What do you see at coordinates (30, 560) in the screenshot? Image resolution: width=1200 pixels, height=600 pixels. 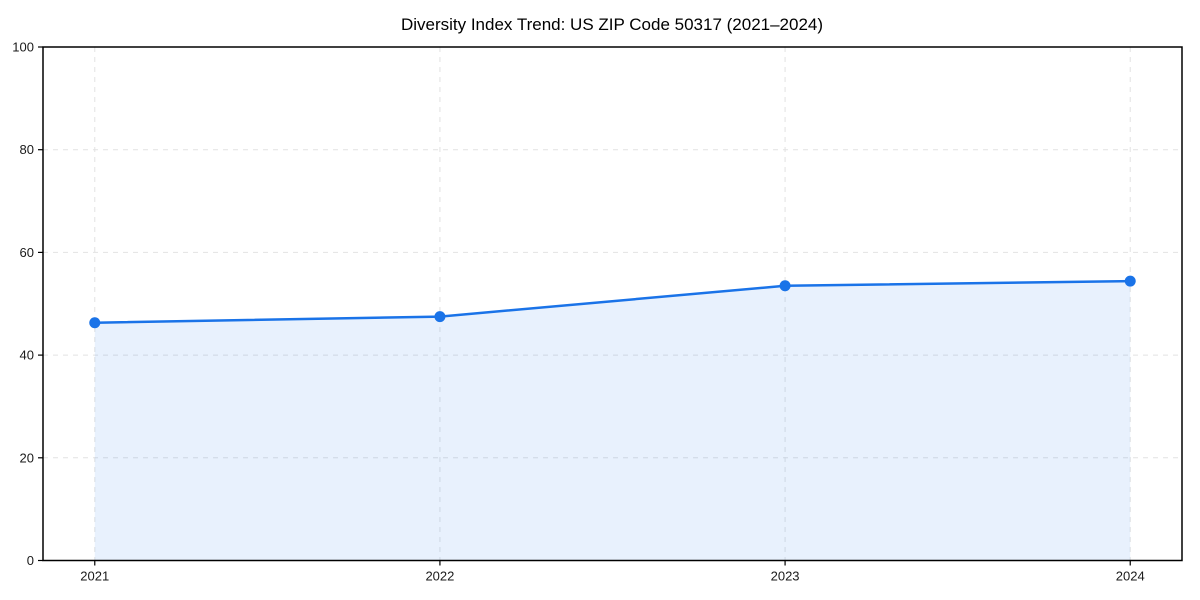 I see `y-tick-label: 0` at bounding box center [30, 560].